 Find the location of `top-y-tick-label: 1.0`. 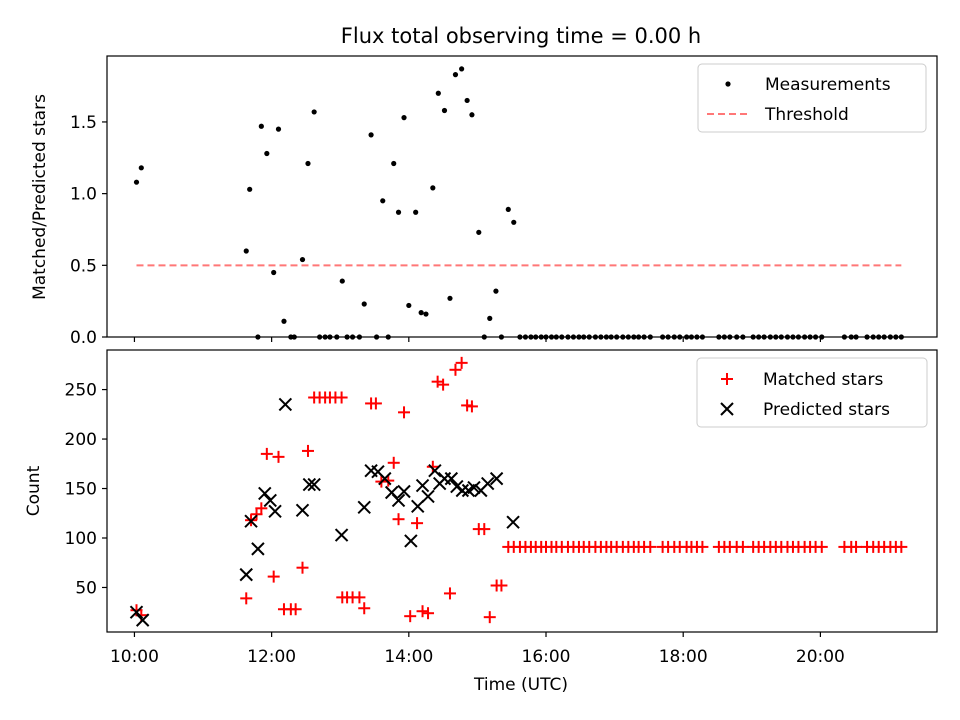

top-y-tick-label: 1.0 is located at coordinates (83, 195).